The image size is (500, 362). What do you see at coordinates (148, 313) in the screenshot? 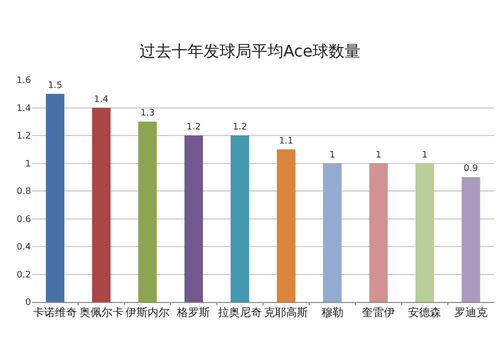
I see `x-tick-label: 伊斯内尔` at bounding box center [148, 313].